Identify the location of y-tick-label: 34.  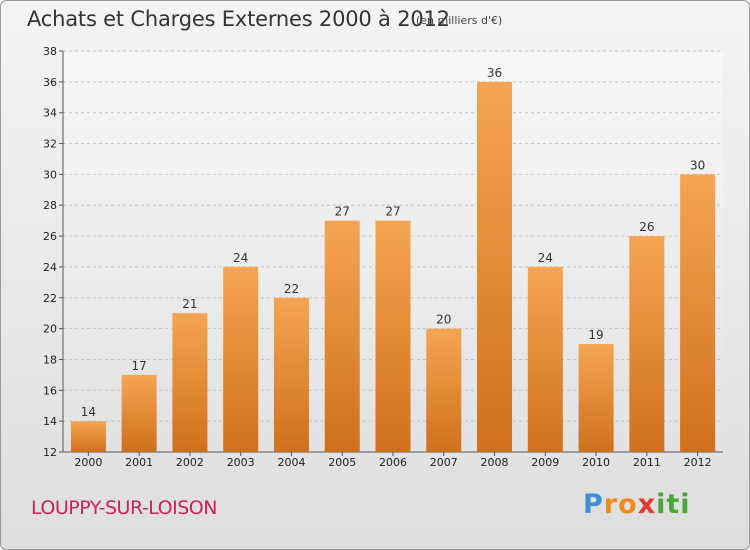
(50, 113).